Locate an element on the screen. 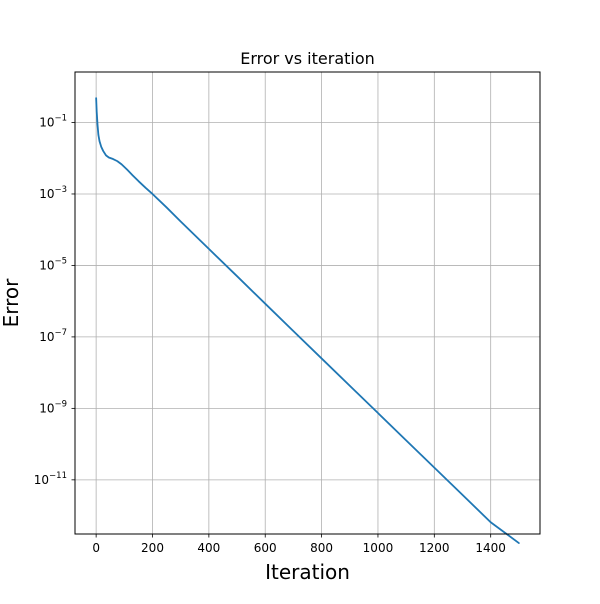 The height and width of the screenshot is (604, 600). y-tick-label: 10⁻⁵ is located at coordinates (53, 264).